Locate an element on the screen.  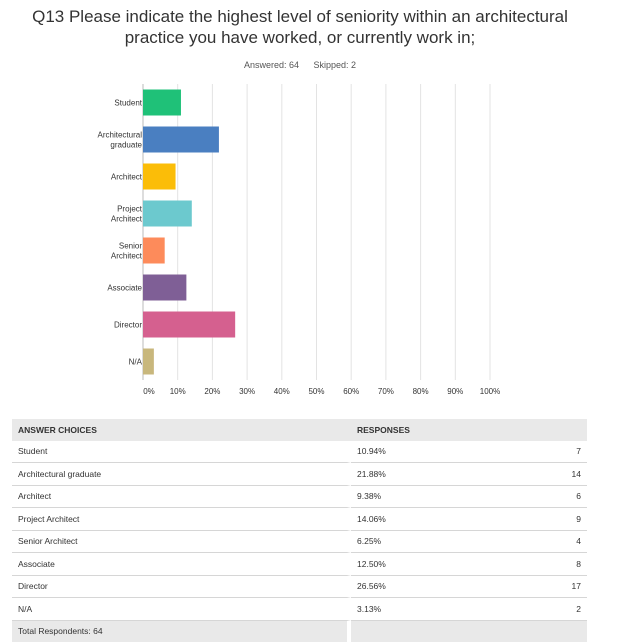
row-count: 2 is located at coordinates (535, 609).